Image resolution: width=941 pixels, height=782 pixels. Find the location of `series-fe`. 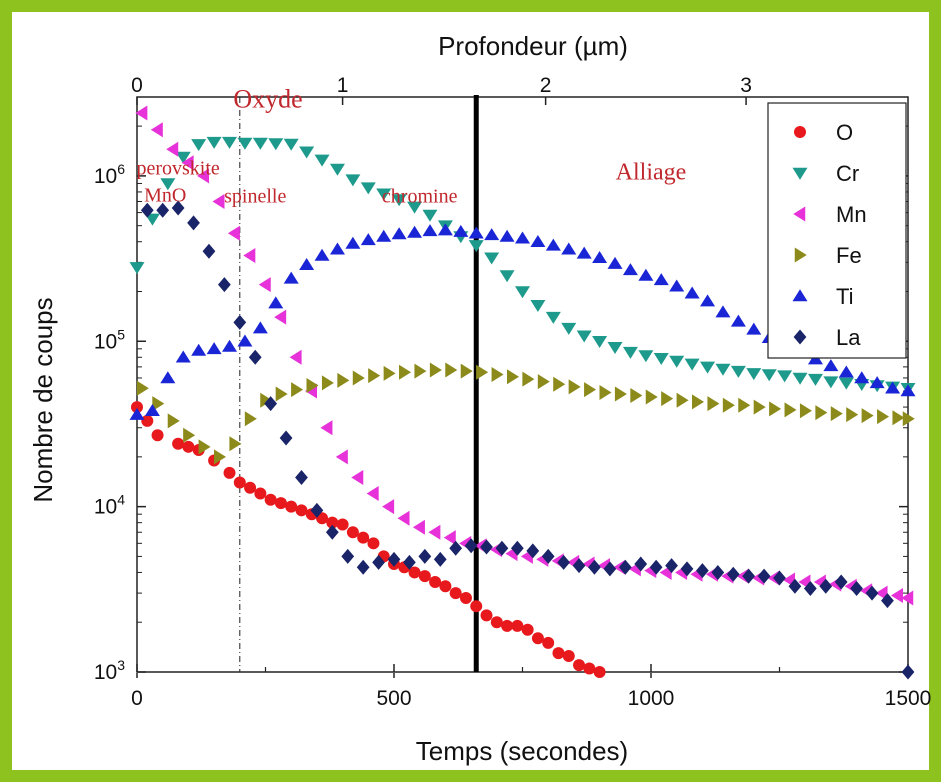

series-fe is located at coordinates (525, 413).